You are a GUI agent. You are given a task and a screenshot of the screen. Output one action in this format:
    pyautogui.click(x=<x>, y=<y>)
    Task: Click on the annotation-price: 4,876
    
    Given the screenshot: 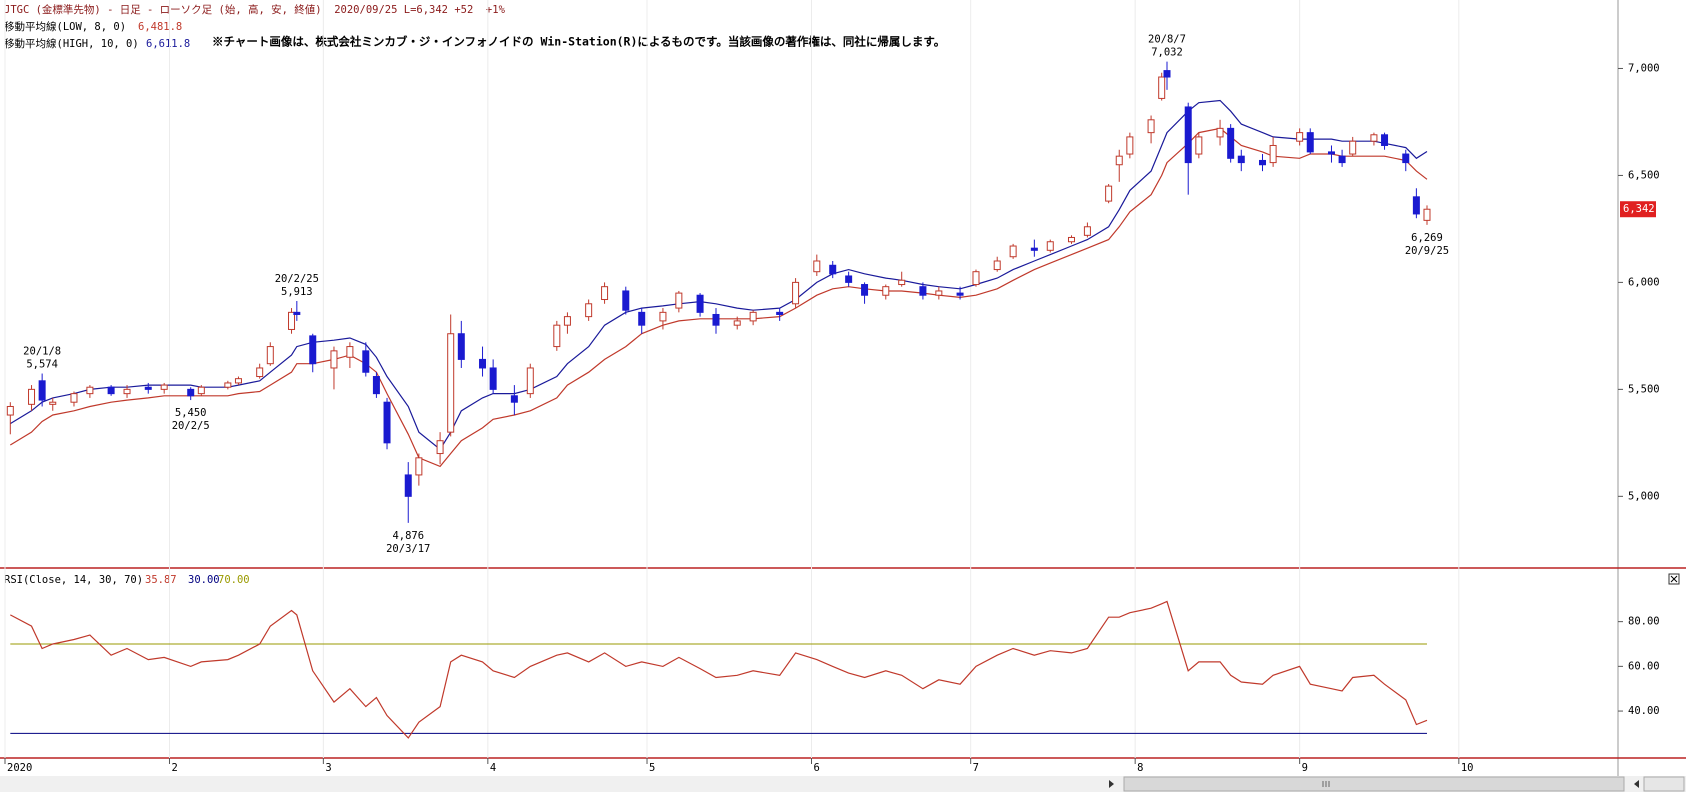 What is the action you would take?
    pyautogui.click(x=408, y=536)
    